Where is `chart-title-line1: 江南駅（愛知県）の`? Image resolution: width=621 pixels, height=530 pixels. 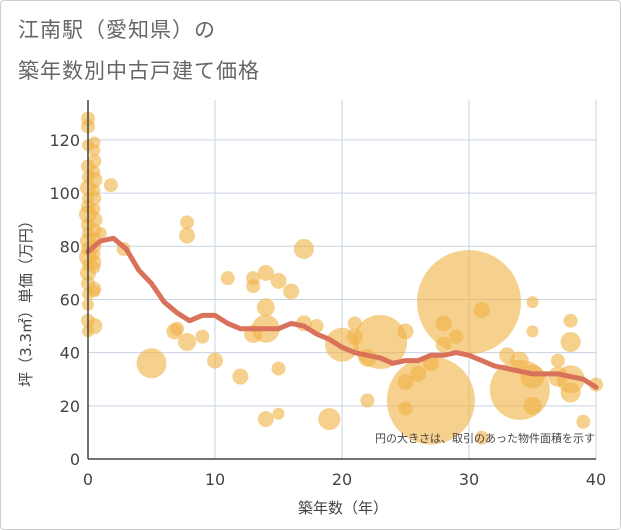
chart-title-line1: 江南駅（愛知県）の is located at coordinates (117, 30).